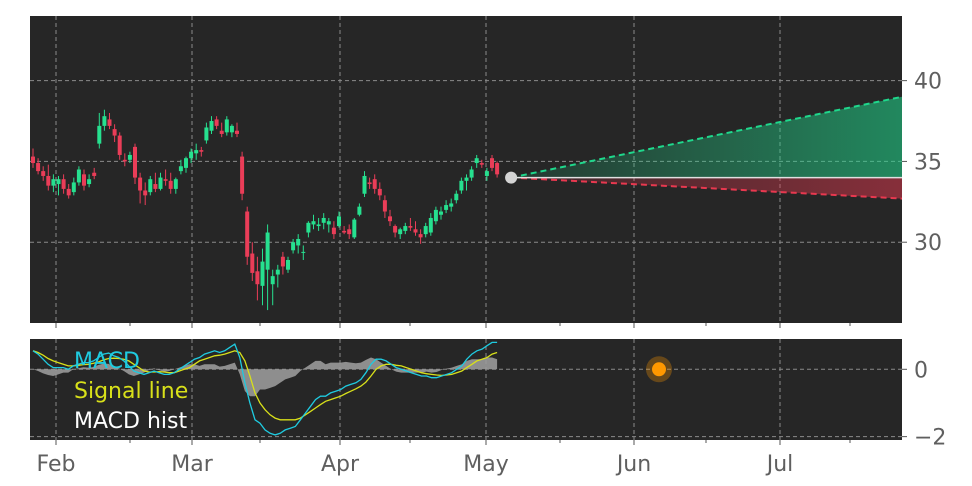 The width and height of the screenshot is (972, 486). Describe the element at coordinates (56, 464) in the screenshot. I see `x-tick-label-0: Feb` at that location.